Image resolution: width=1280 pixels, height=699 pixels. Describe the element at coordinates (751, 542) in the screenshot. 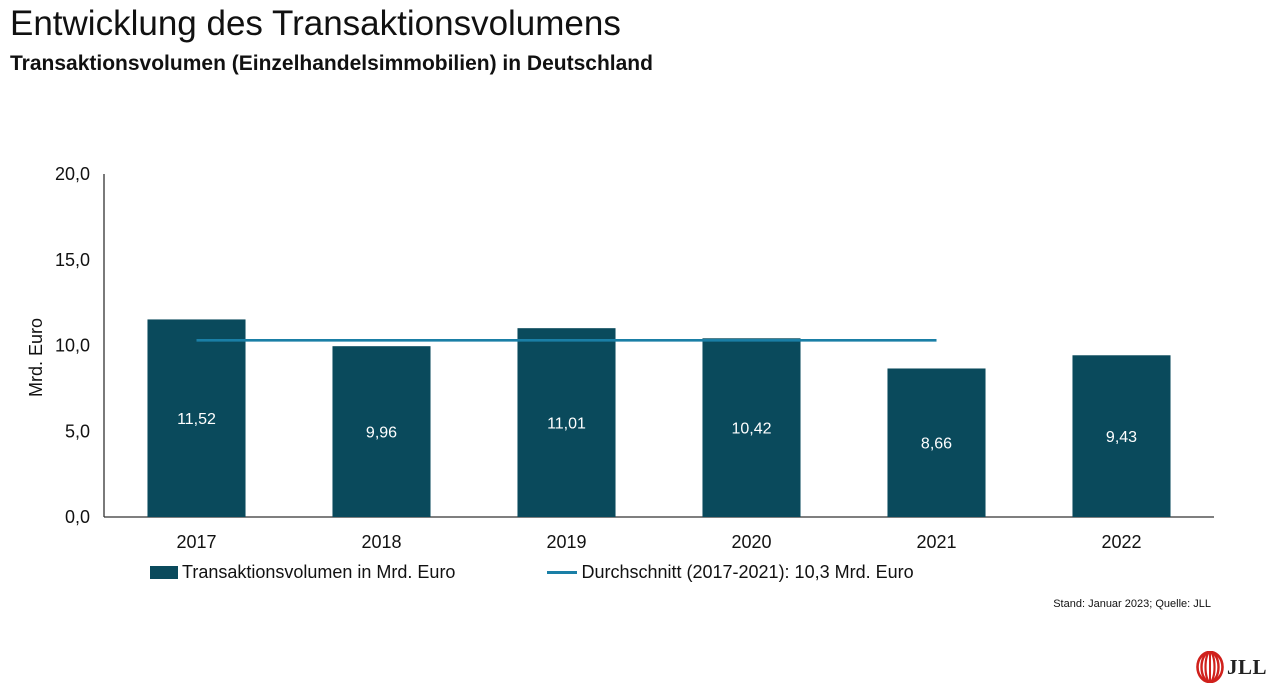

I see `x-tick-label: 2020` at that location.